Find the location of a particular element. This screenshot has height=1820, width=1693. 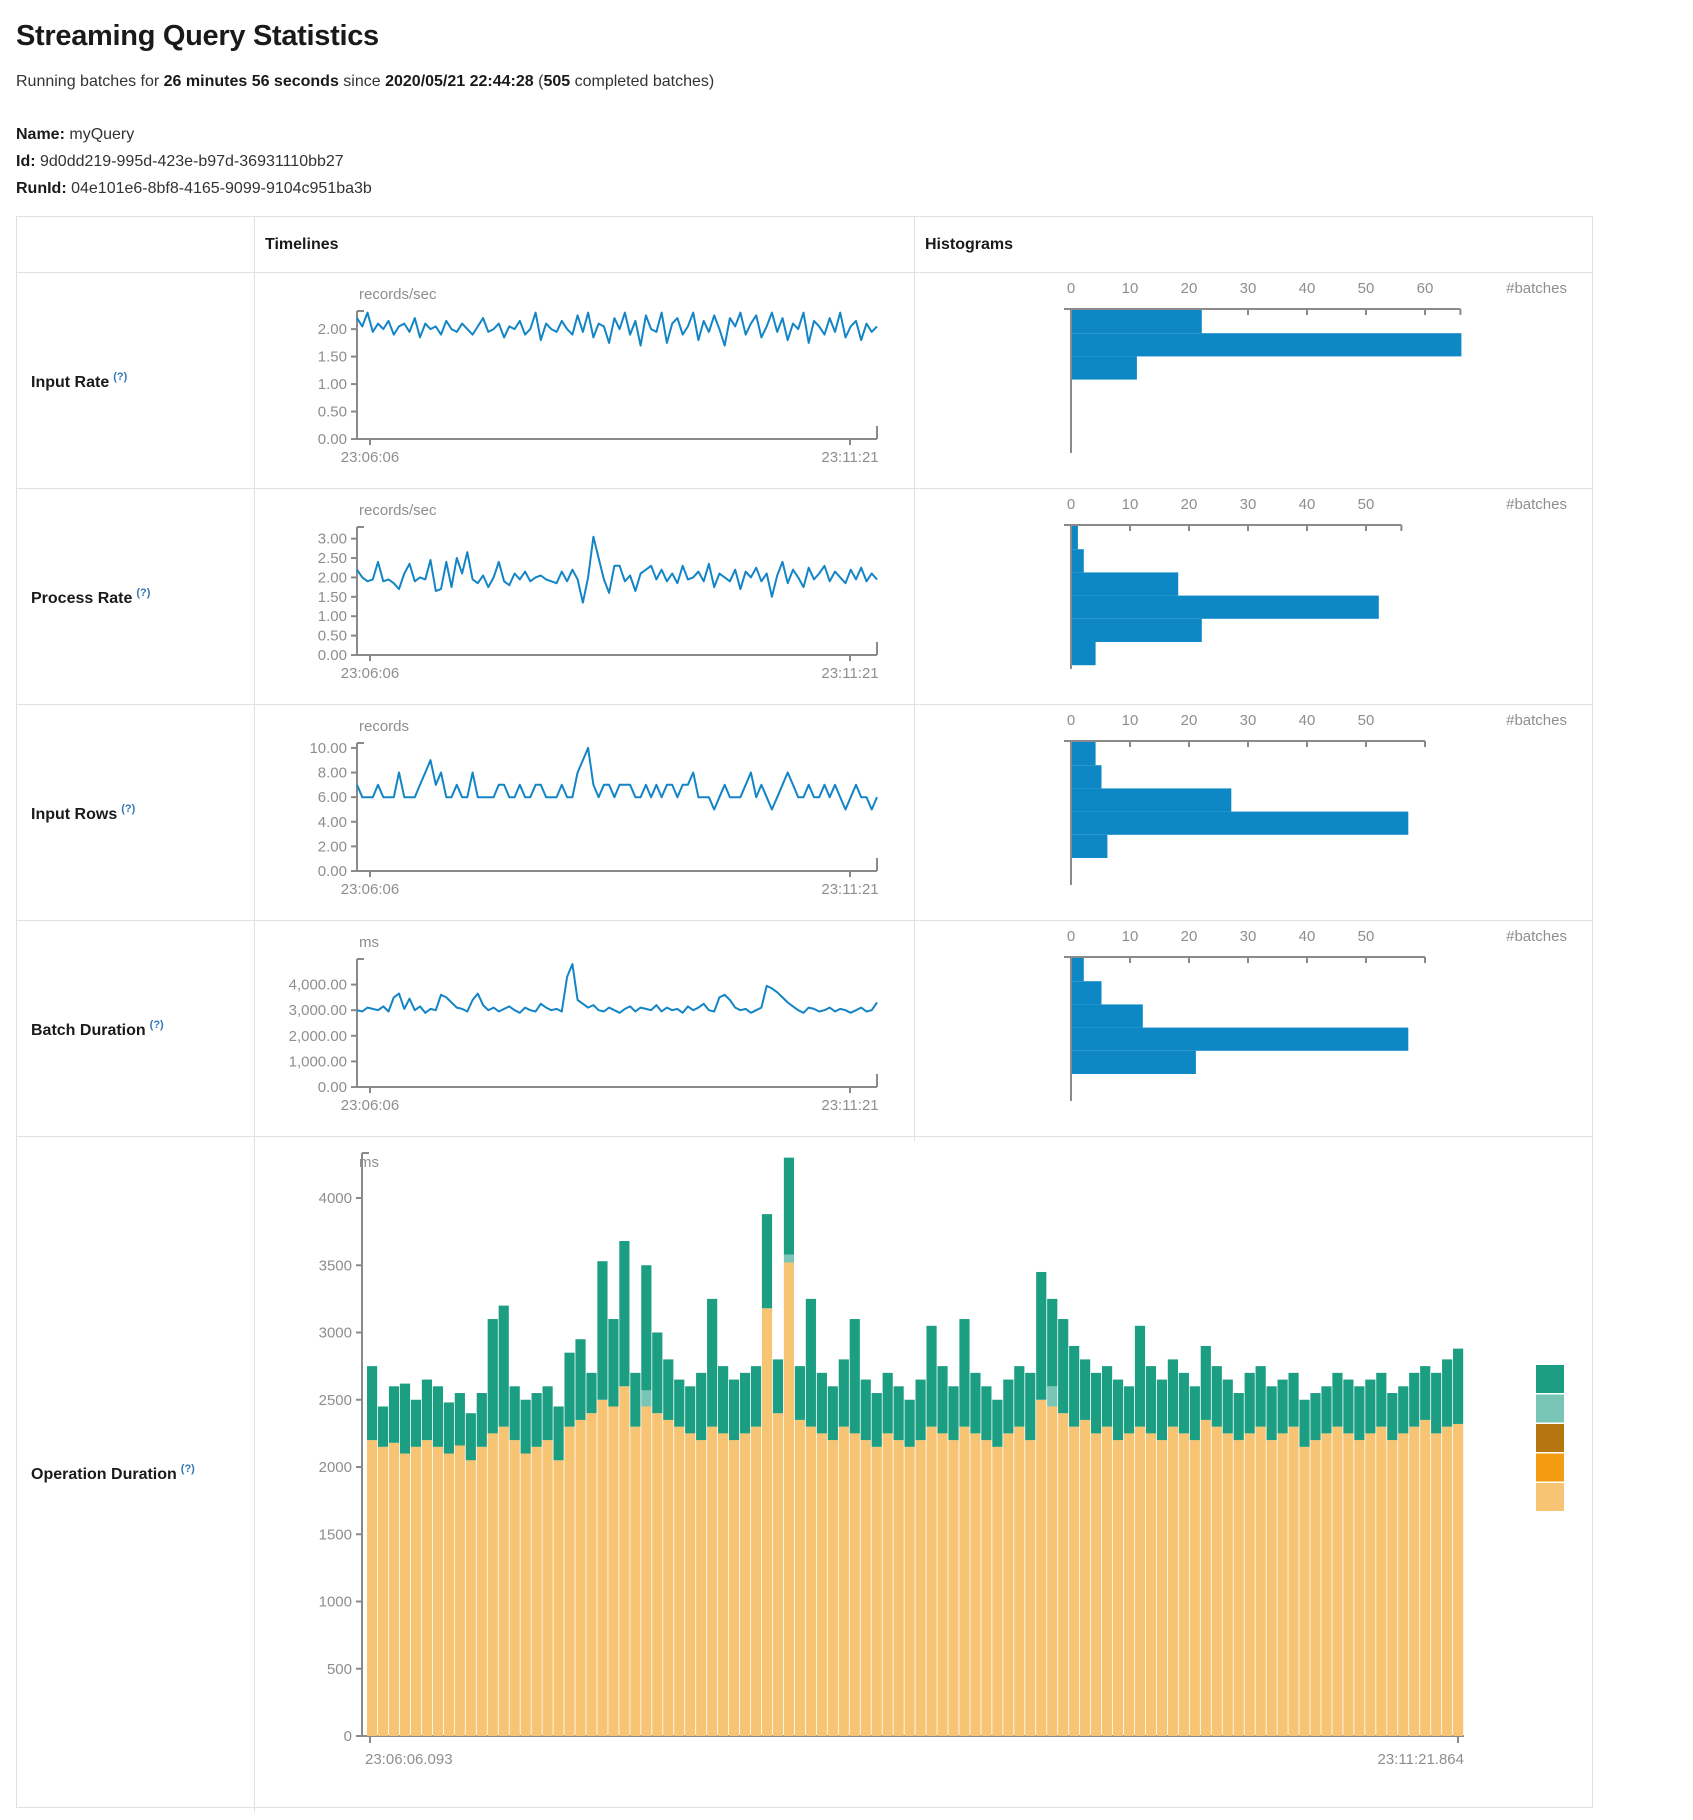

query-name-value: myQuery is located at coordinates (102, 134).